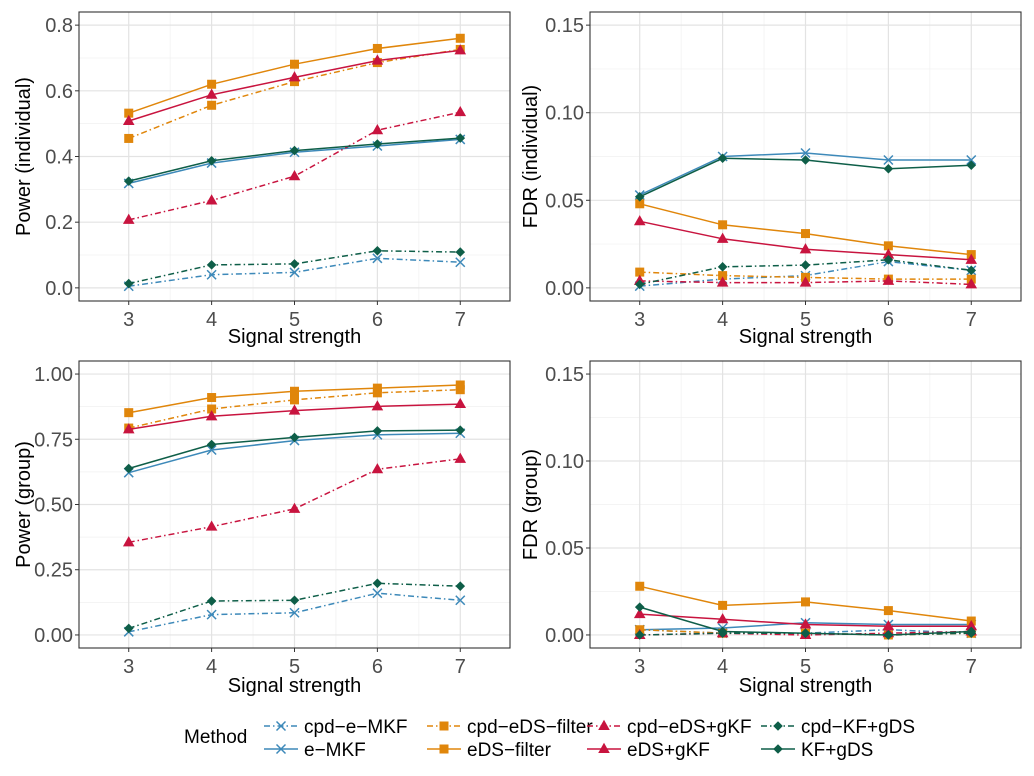  What do you see at coordinates (509, 750) in the screenshot?
I see `legend-label: eDS−filter` at bounding box center [509, 750].